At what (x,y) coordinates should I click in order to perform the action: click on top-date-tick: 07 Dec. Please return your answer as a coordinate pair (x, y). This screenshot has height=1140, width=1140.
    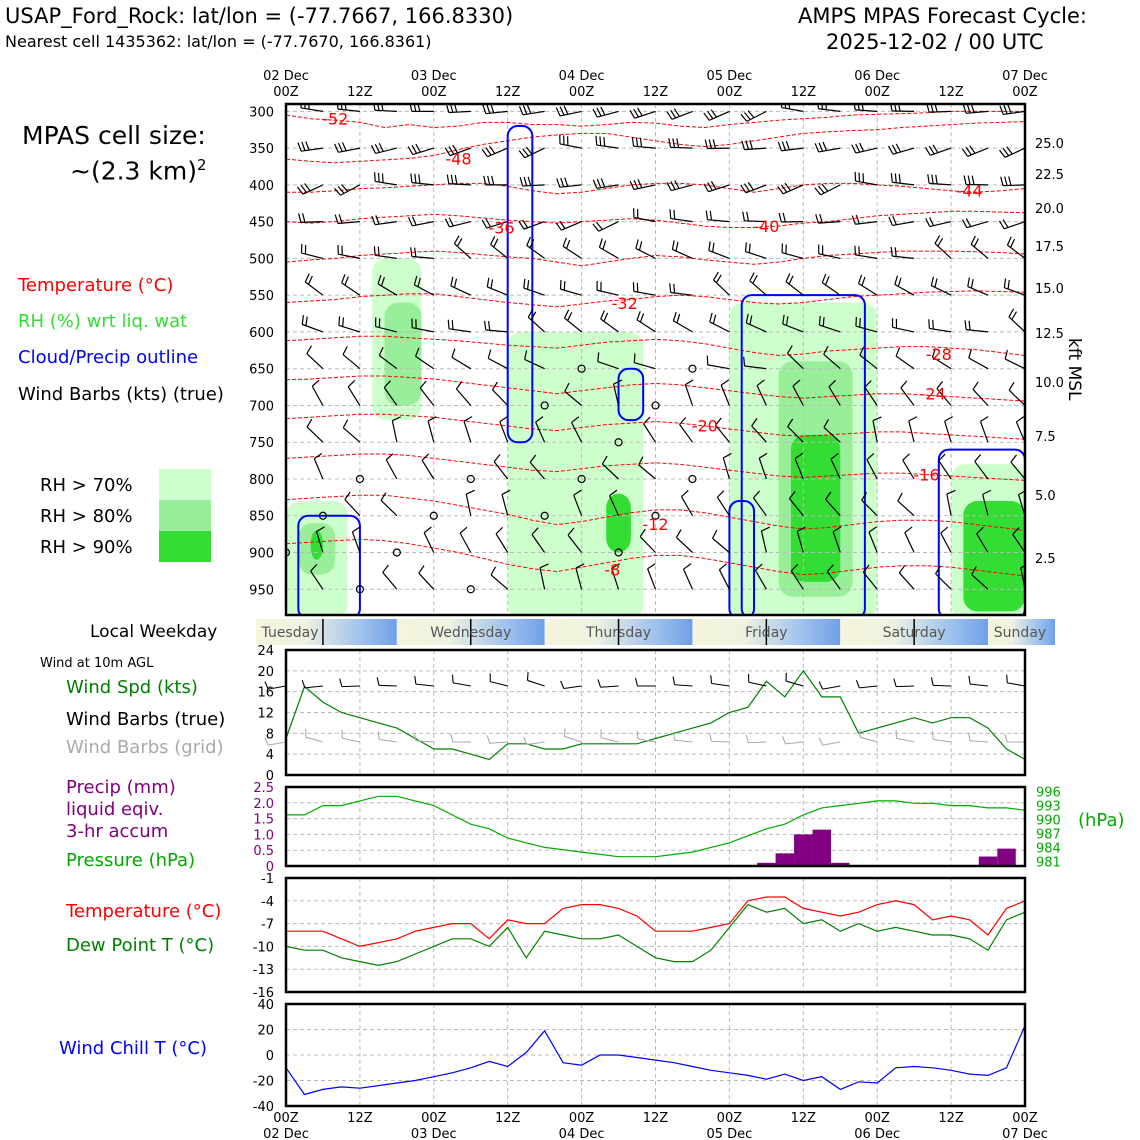
    Looking at the image, I should click on (1025, 76).